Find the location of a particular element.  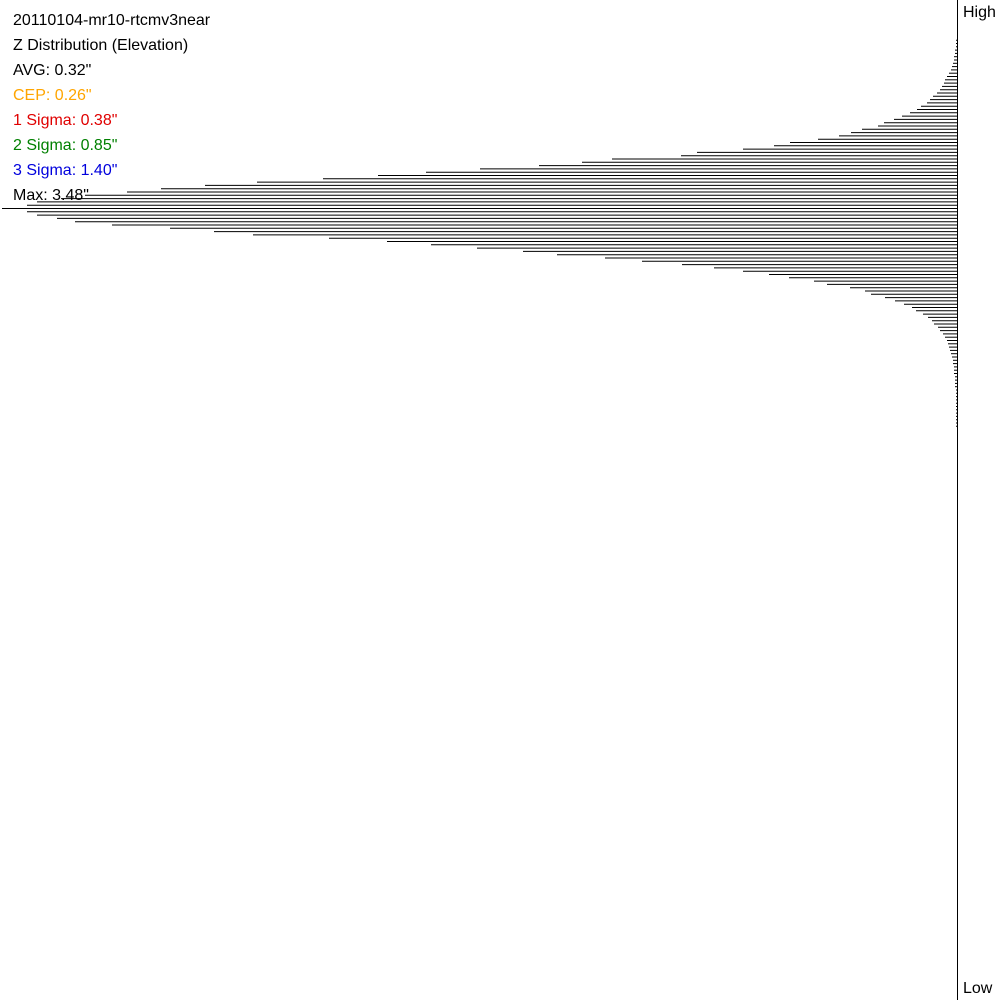

max-stat: Max: 3.48" is located at coordinates (51, 195).